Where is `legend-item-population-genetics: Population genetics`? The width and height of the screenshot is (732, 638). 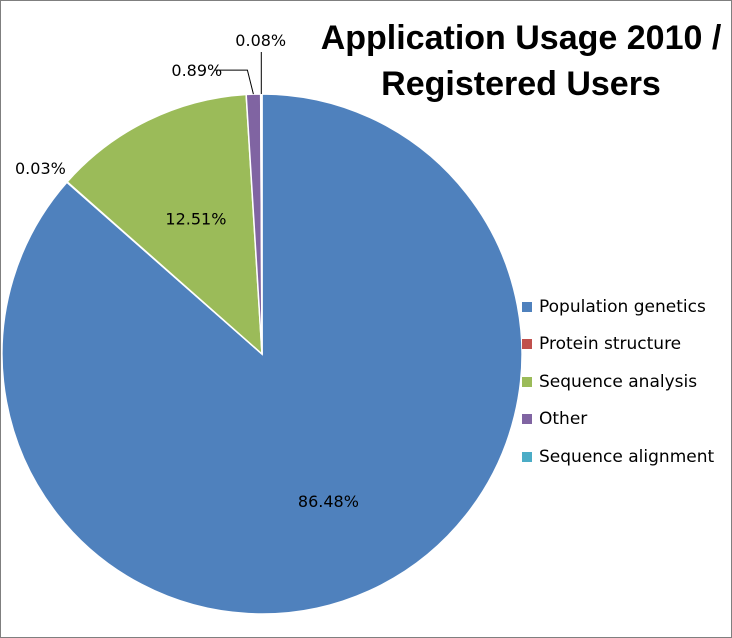 legend-item-population-genetics: Population genetics is located at coordinates (618, 307).